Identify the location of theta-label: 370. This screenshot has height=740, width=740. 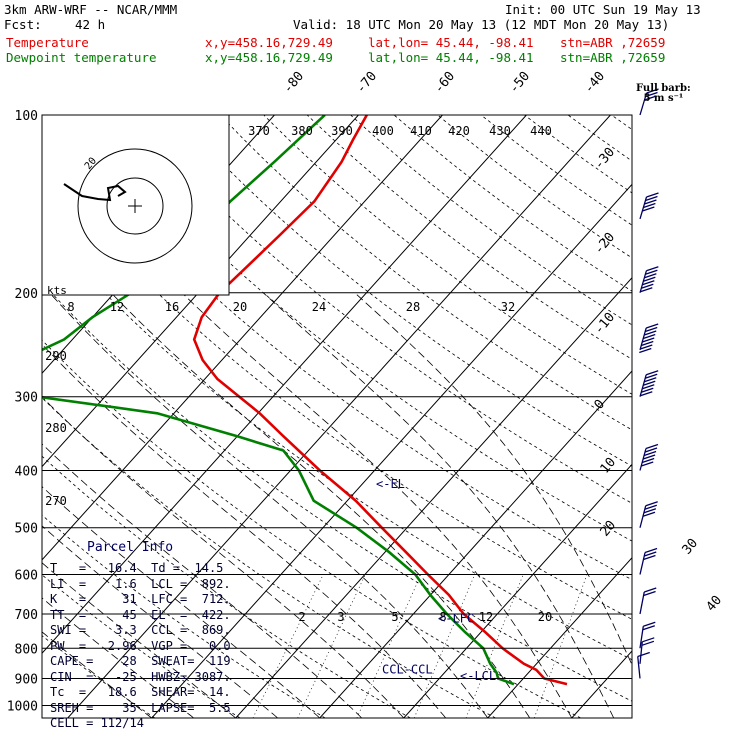
(259, 131).